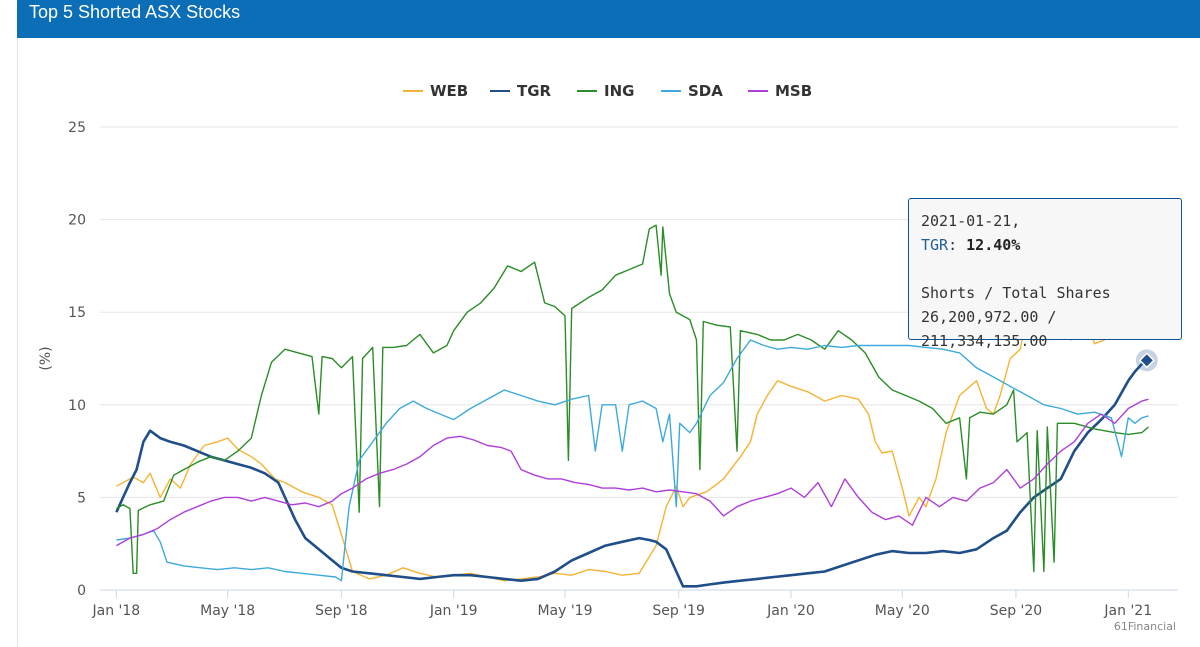 This screenshot has height=647, width=1200. I want to click on x-tick-label: Jan '19, so click(453, 611).